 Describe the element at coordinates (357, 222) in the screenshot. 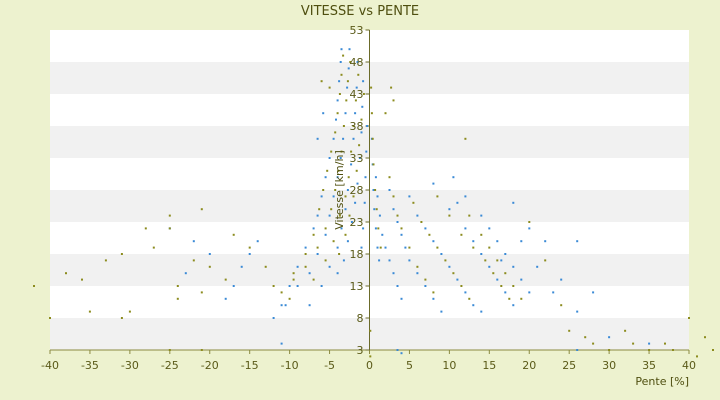

I see `y-tick-label: 23` at that location.